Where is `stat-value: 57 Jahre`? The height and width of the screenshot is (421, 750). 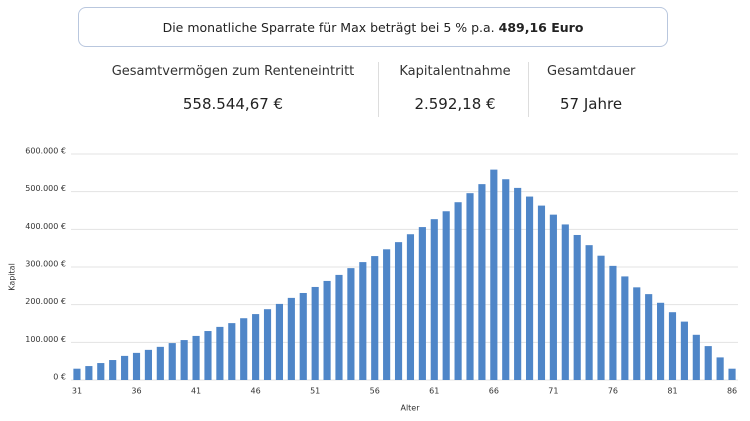
stat-value: 57 Jahre is located at coordinates (591, 104).